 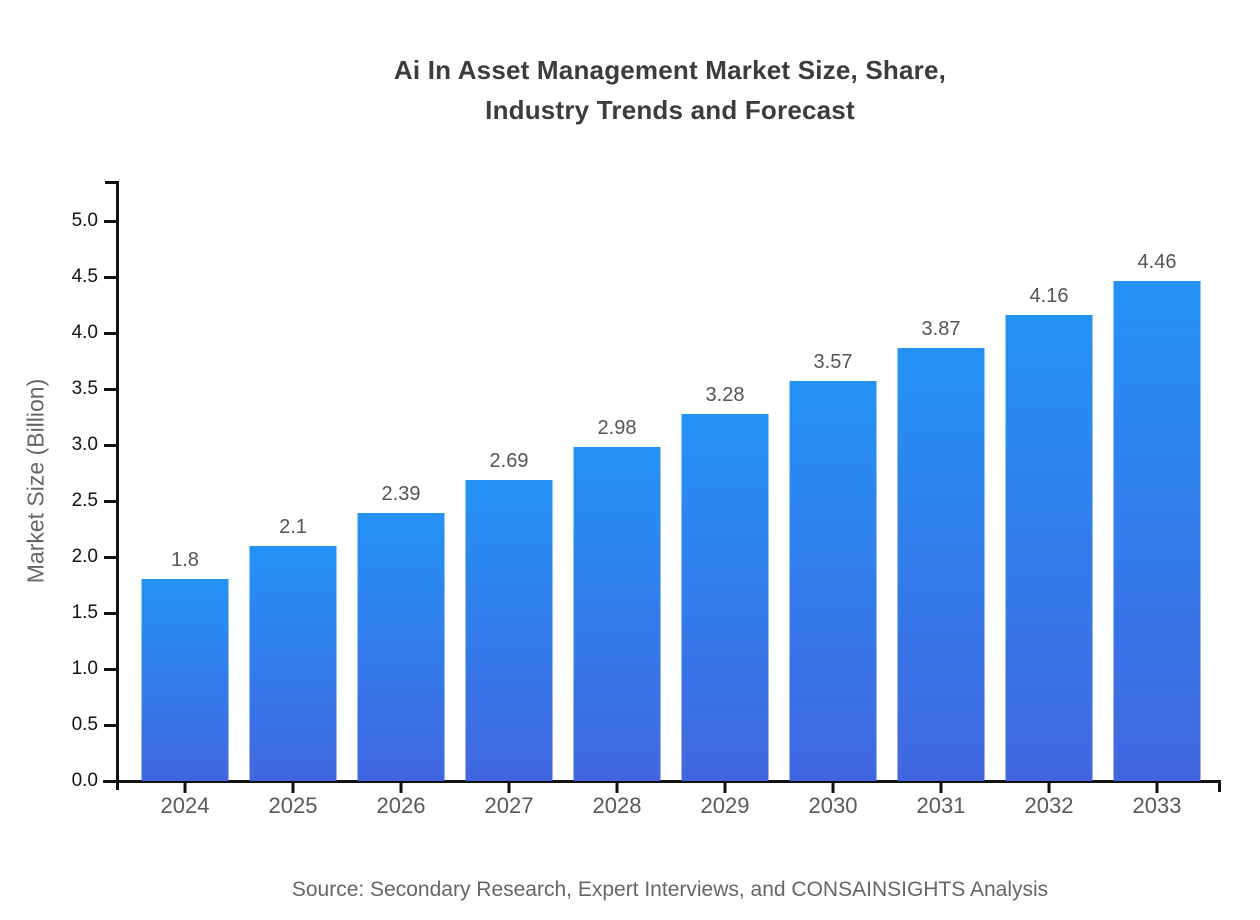 I want to click on x-axis-endcap, so click(x=1219, y=786).